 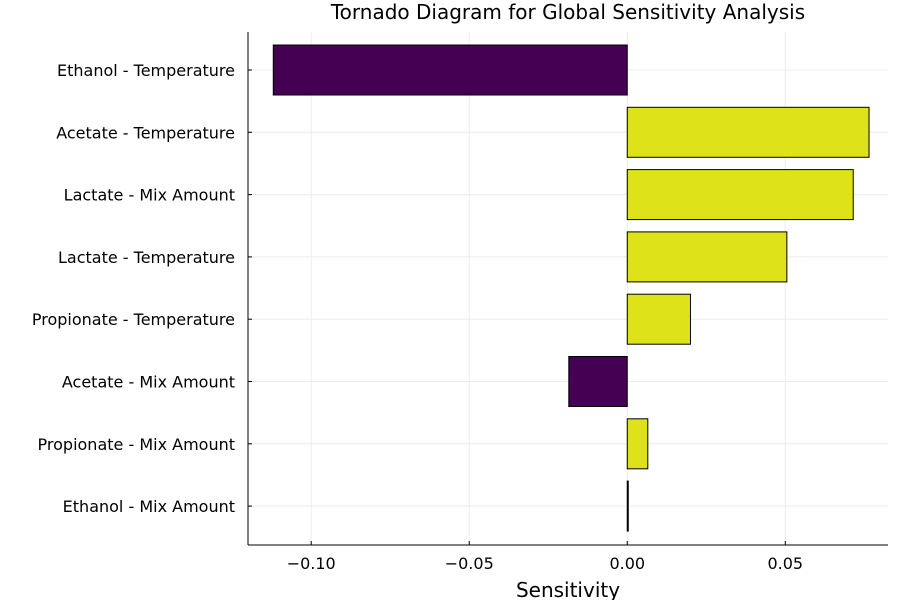 What do you see at coordinates (785, 563) in the screenshot?
I see `x-tick-label: 0.05` at bounding box center [785, 563].